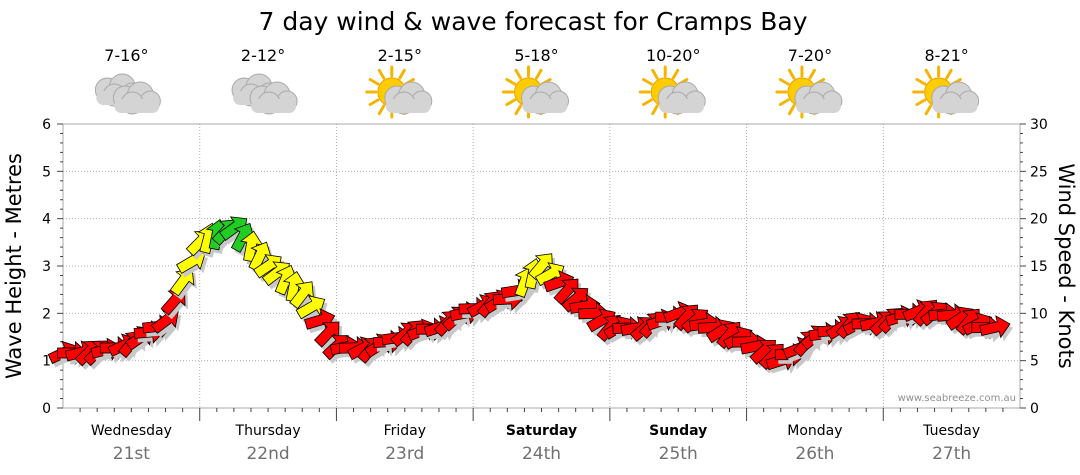 The height and width of the screenshot is (475, 1080). I want to click on watermark: www.seabreeze.com.au, so click(957, 398).